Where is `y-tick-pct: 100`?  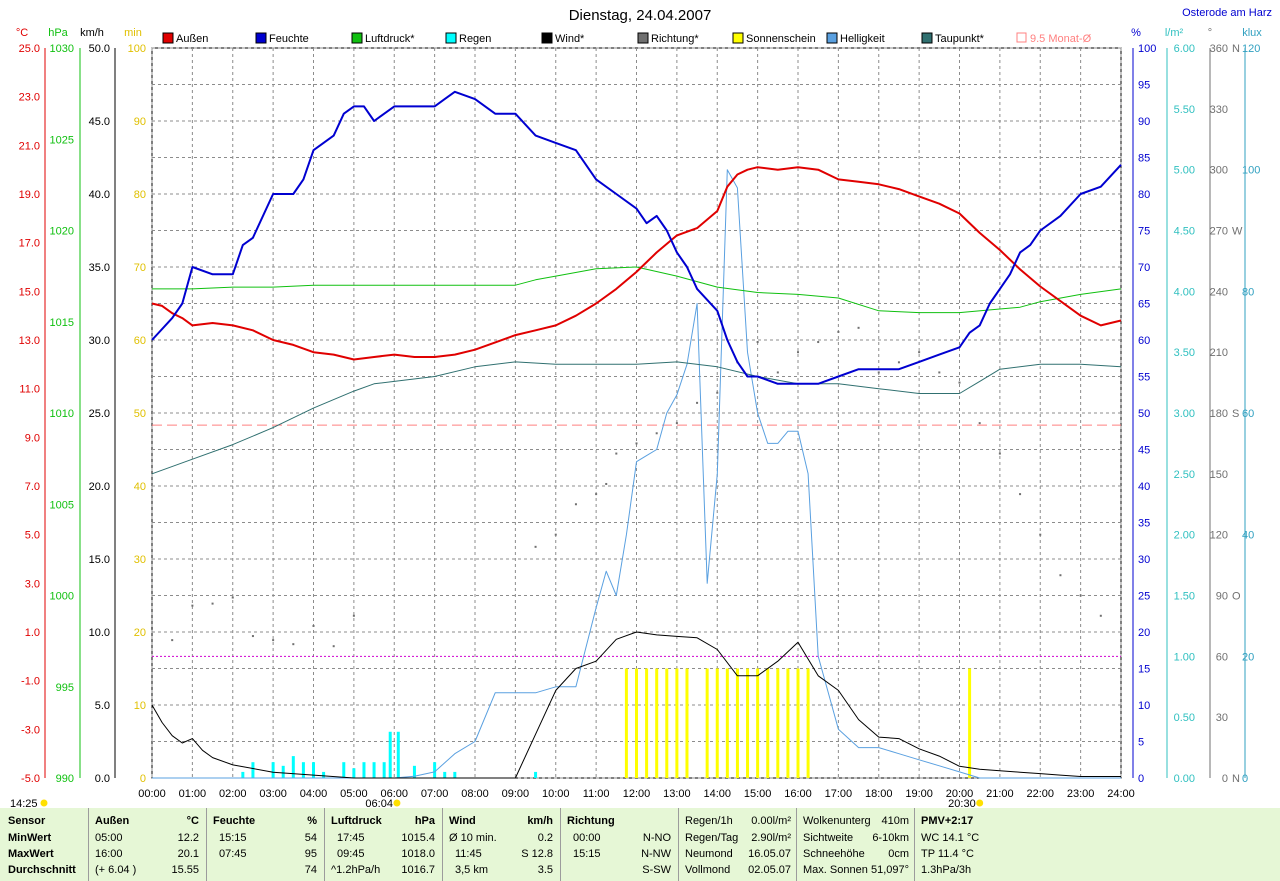
y-tick-pct: 100 is located at coordinates (1147, 49).